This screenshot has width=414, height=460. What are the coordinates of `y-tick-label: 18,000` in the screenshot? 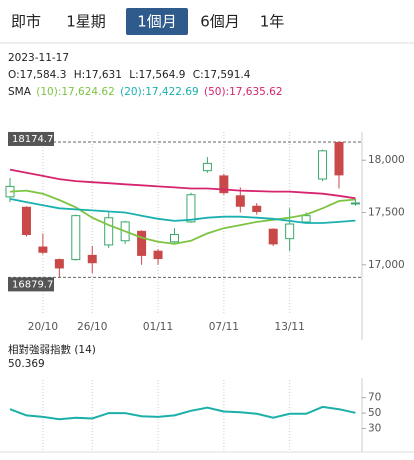 It's located at (386, 160).